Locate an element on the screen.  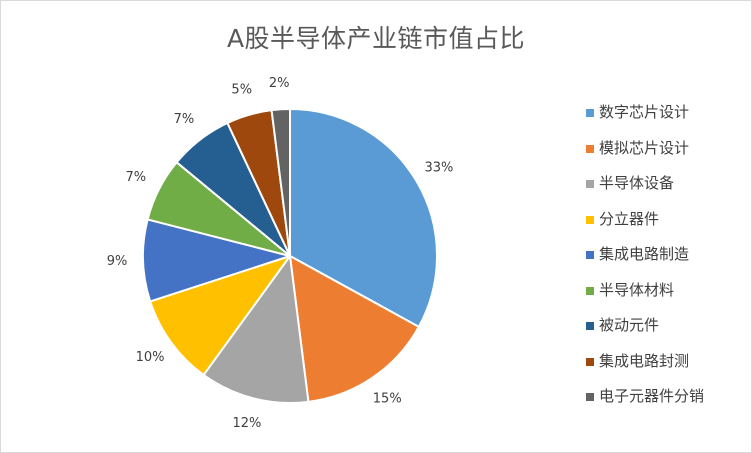
legend-label: 半导体设备 is located at coordinates (637, 183).